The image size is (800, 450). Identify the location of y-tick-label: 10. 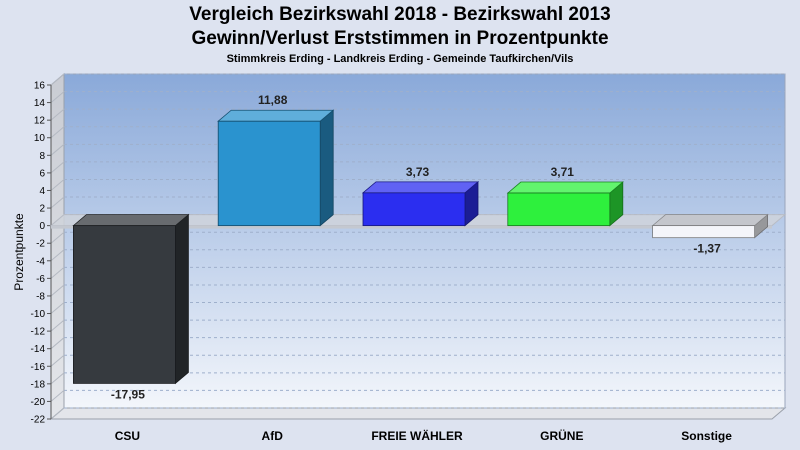
(40, 138).